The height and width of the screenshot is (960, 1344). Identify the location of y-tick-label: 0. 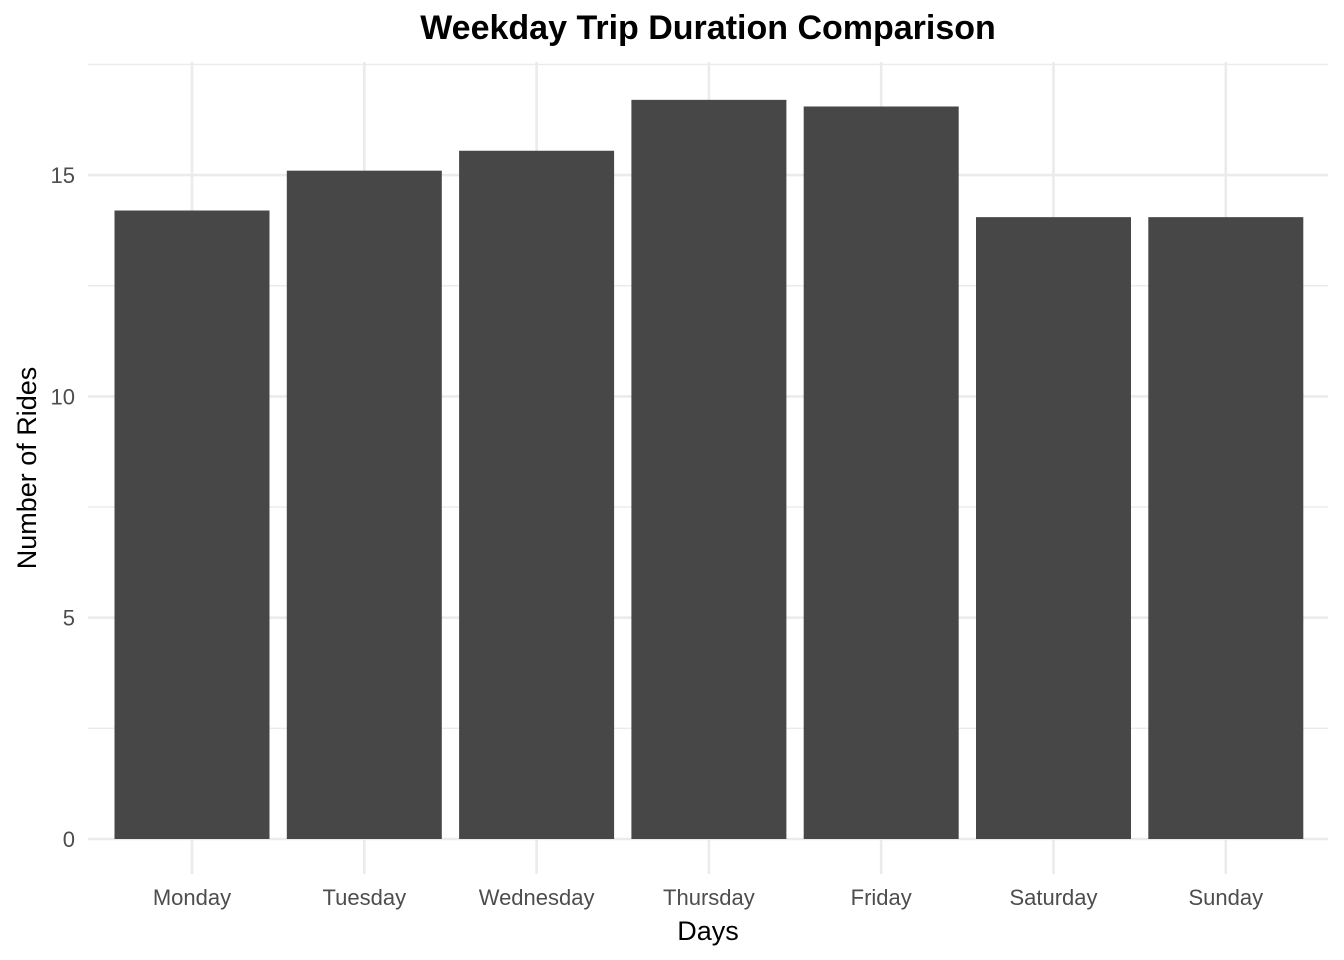
(69, 839).